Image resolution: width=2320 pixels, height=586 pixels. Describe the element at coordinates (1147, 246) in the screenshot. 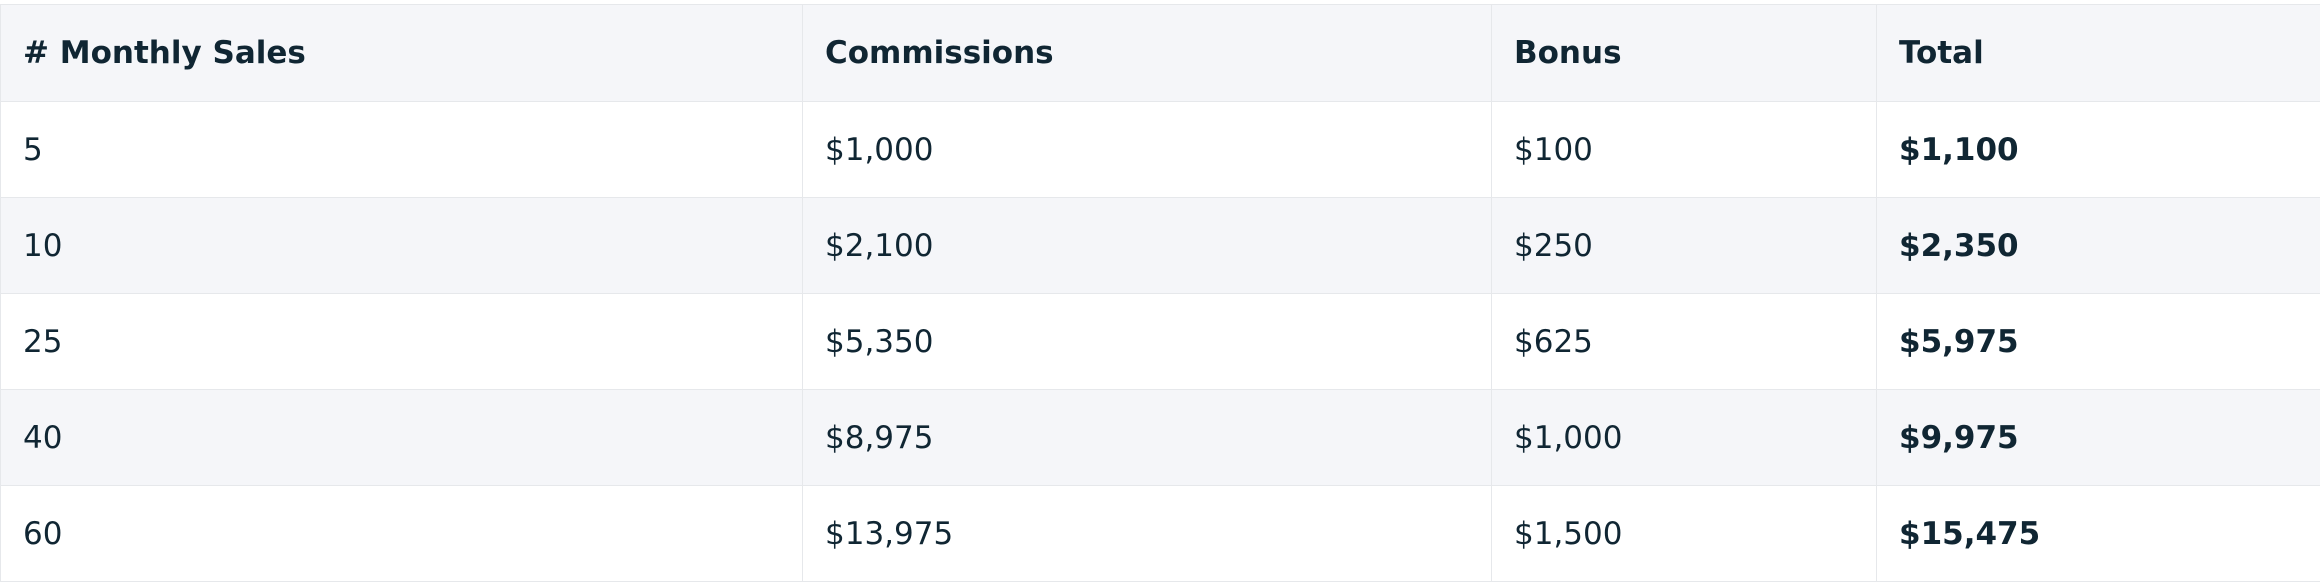

I see `table-cell: $2,100` at that location.